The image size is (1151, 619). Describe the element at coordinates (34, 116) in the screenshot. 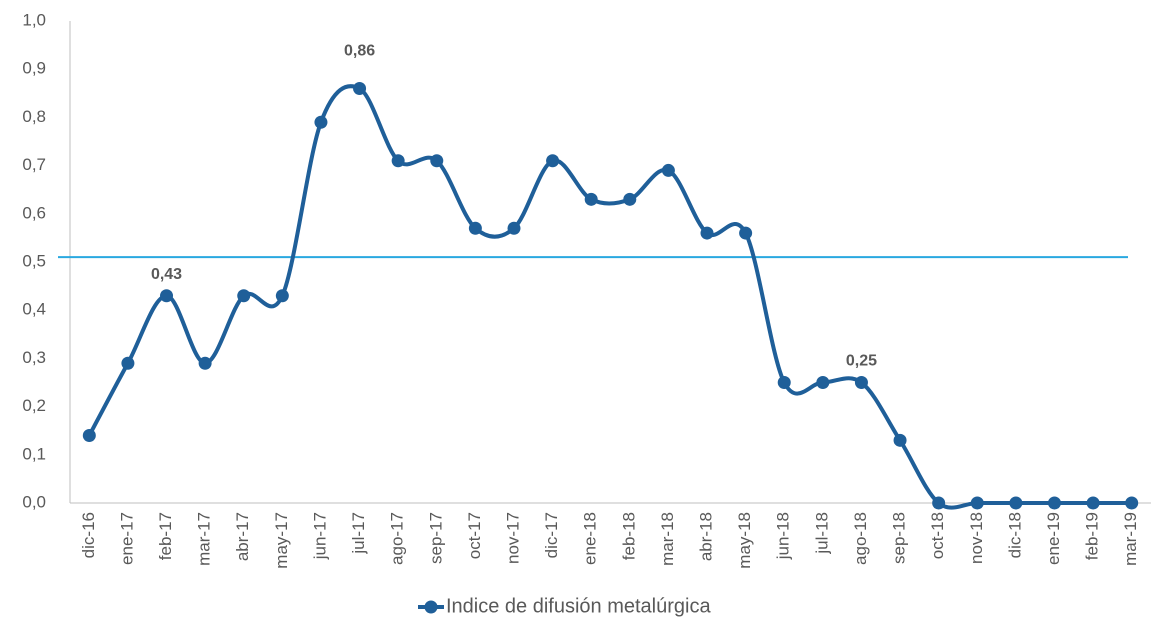

I see `y-tick-label: 0,8` at that location.